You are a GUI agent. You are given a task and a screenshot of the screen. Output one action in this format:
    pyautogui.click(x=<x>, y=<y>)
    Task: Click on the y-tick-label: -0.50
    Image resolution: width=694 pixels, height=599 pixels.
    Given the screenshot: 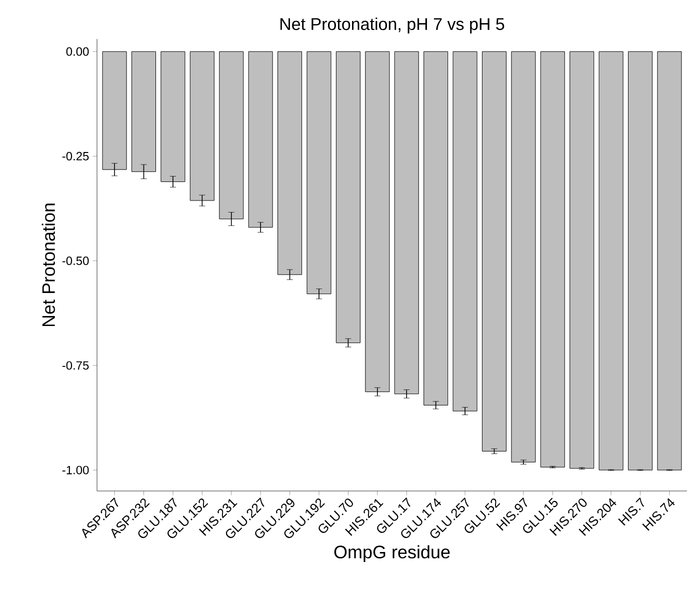 What is the action you would take?
    pyautogui.click(x=75, y=261)
    